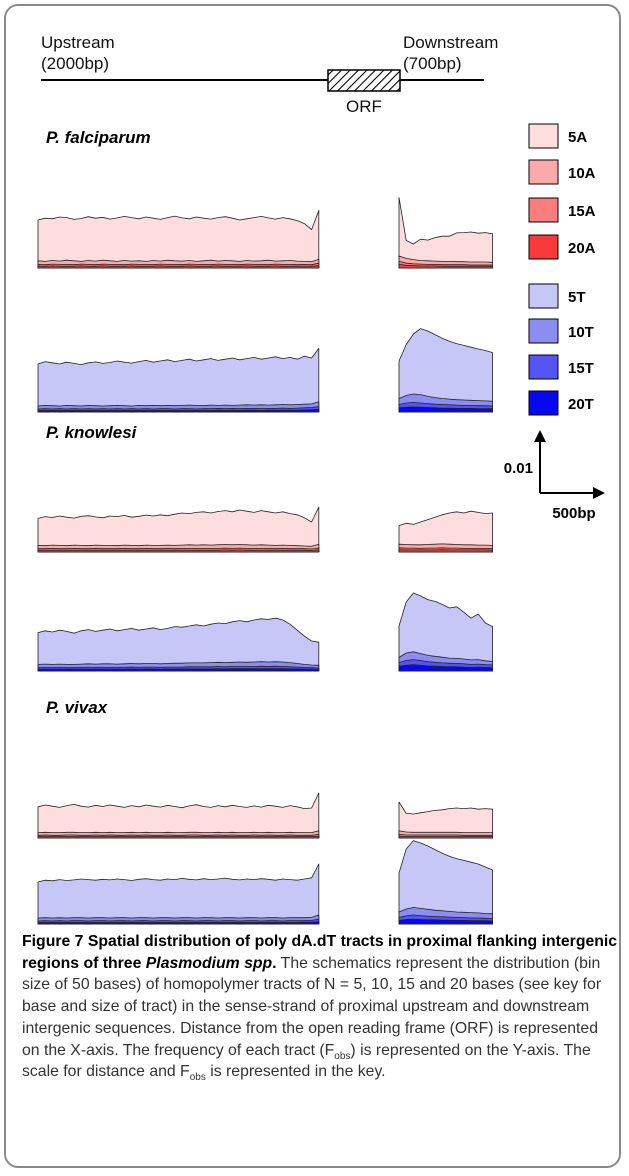 The height and width of the screenshot is (1176, 629). What do you see at coordinates (197, 1078) in the screenshot?
I see `caption-sub-obs-2: obs` at bounding box center [197, 1078].